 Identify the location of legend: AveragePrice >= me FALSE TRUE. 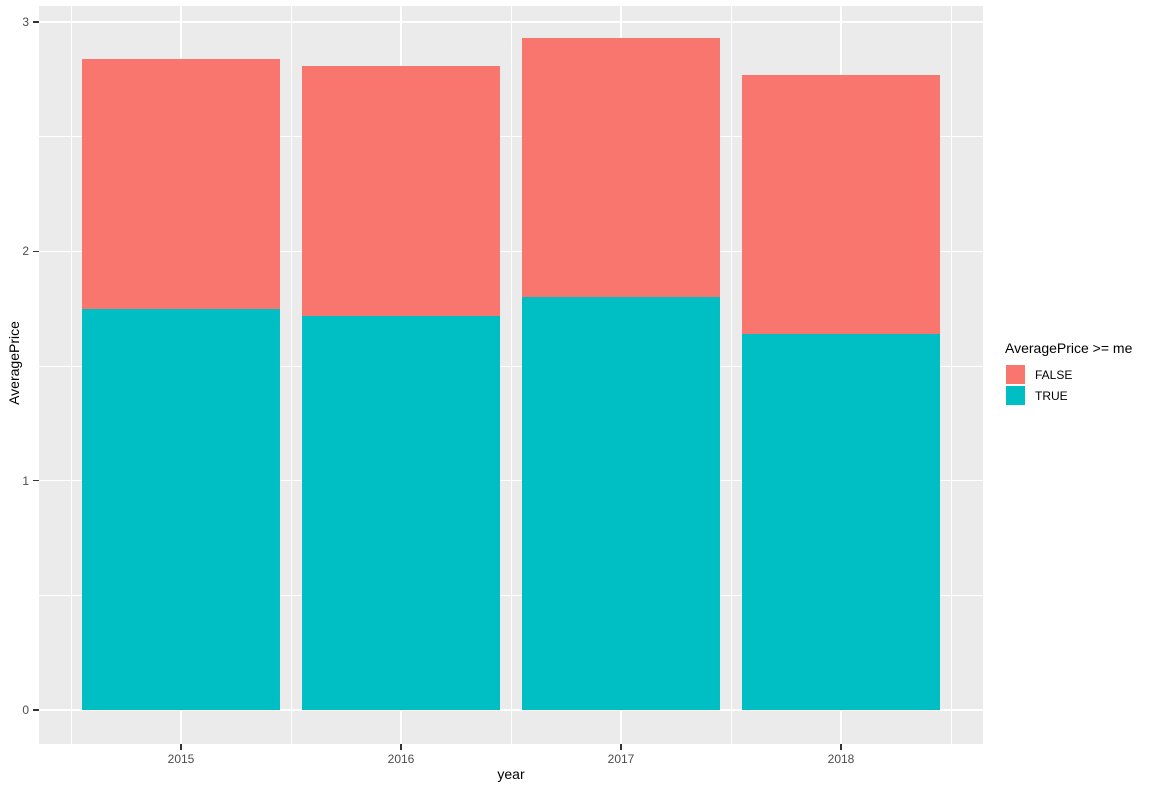
(1068, 373).